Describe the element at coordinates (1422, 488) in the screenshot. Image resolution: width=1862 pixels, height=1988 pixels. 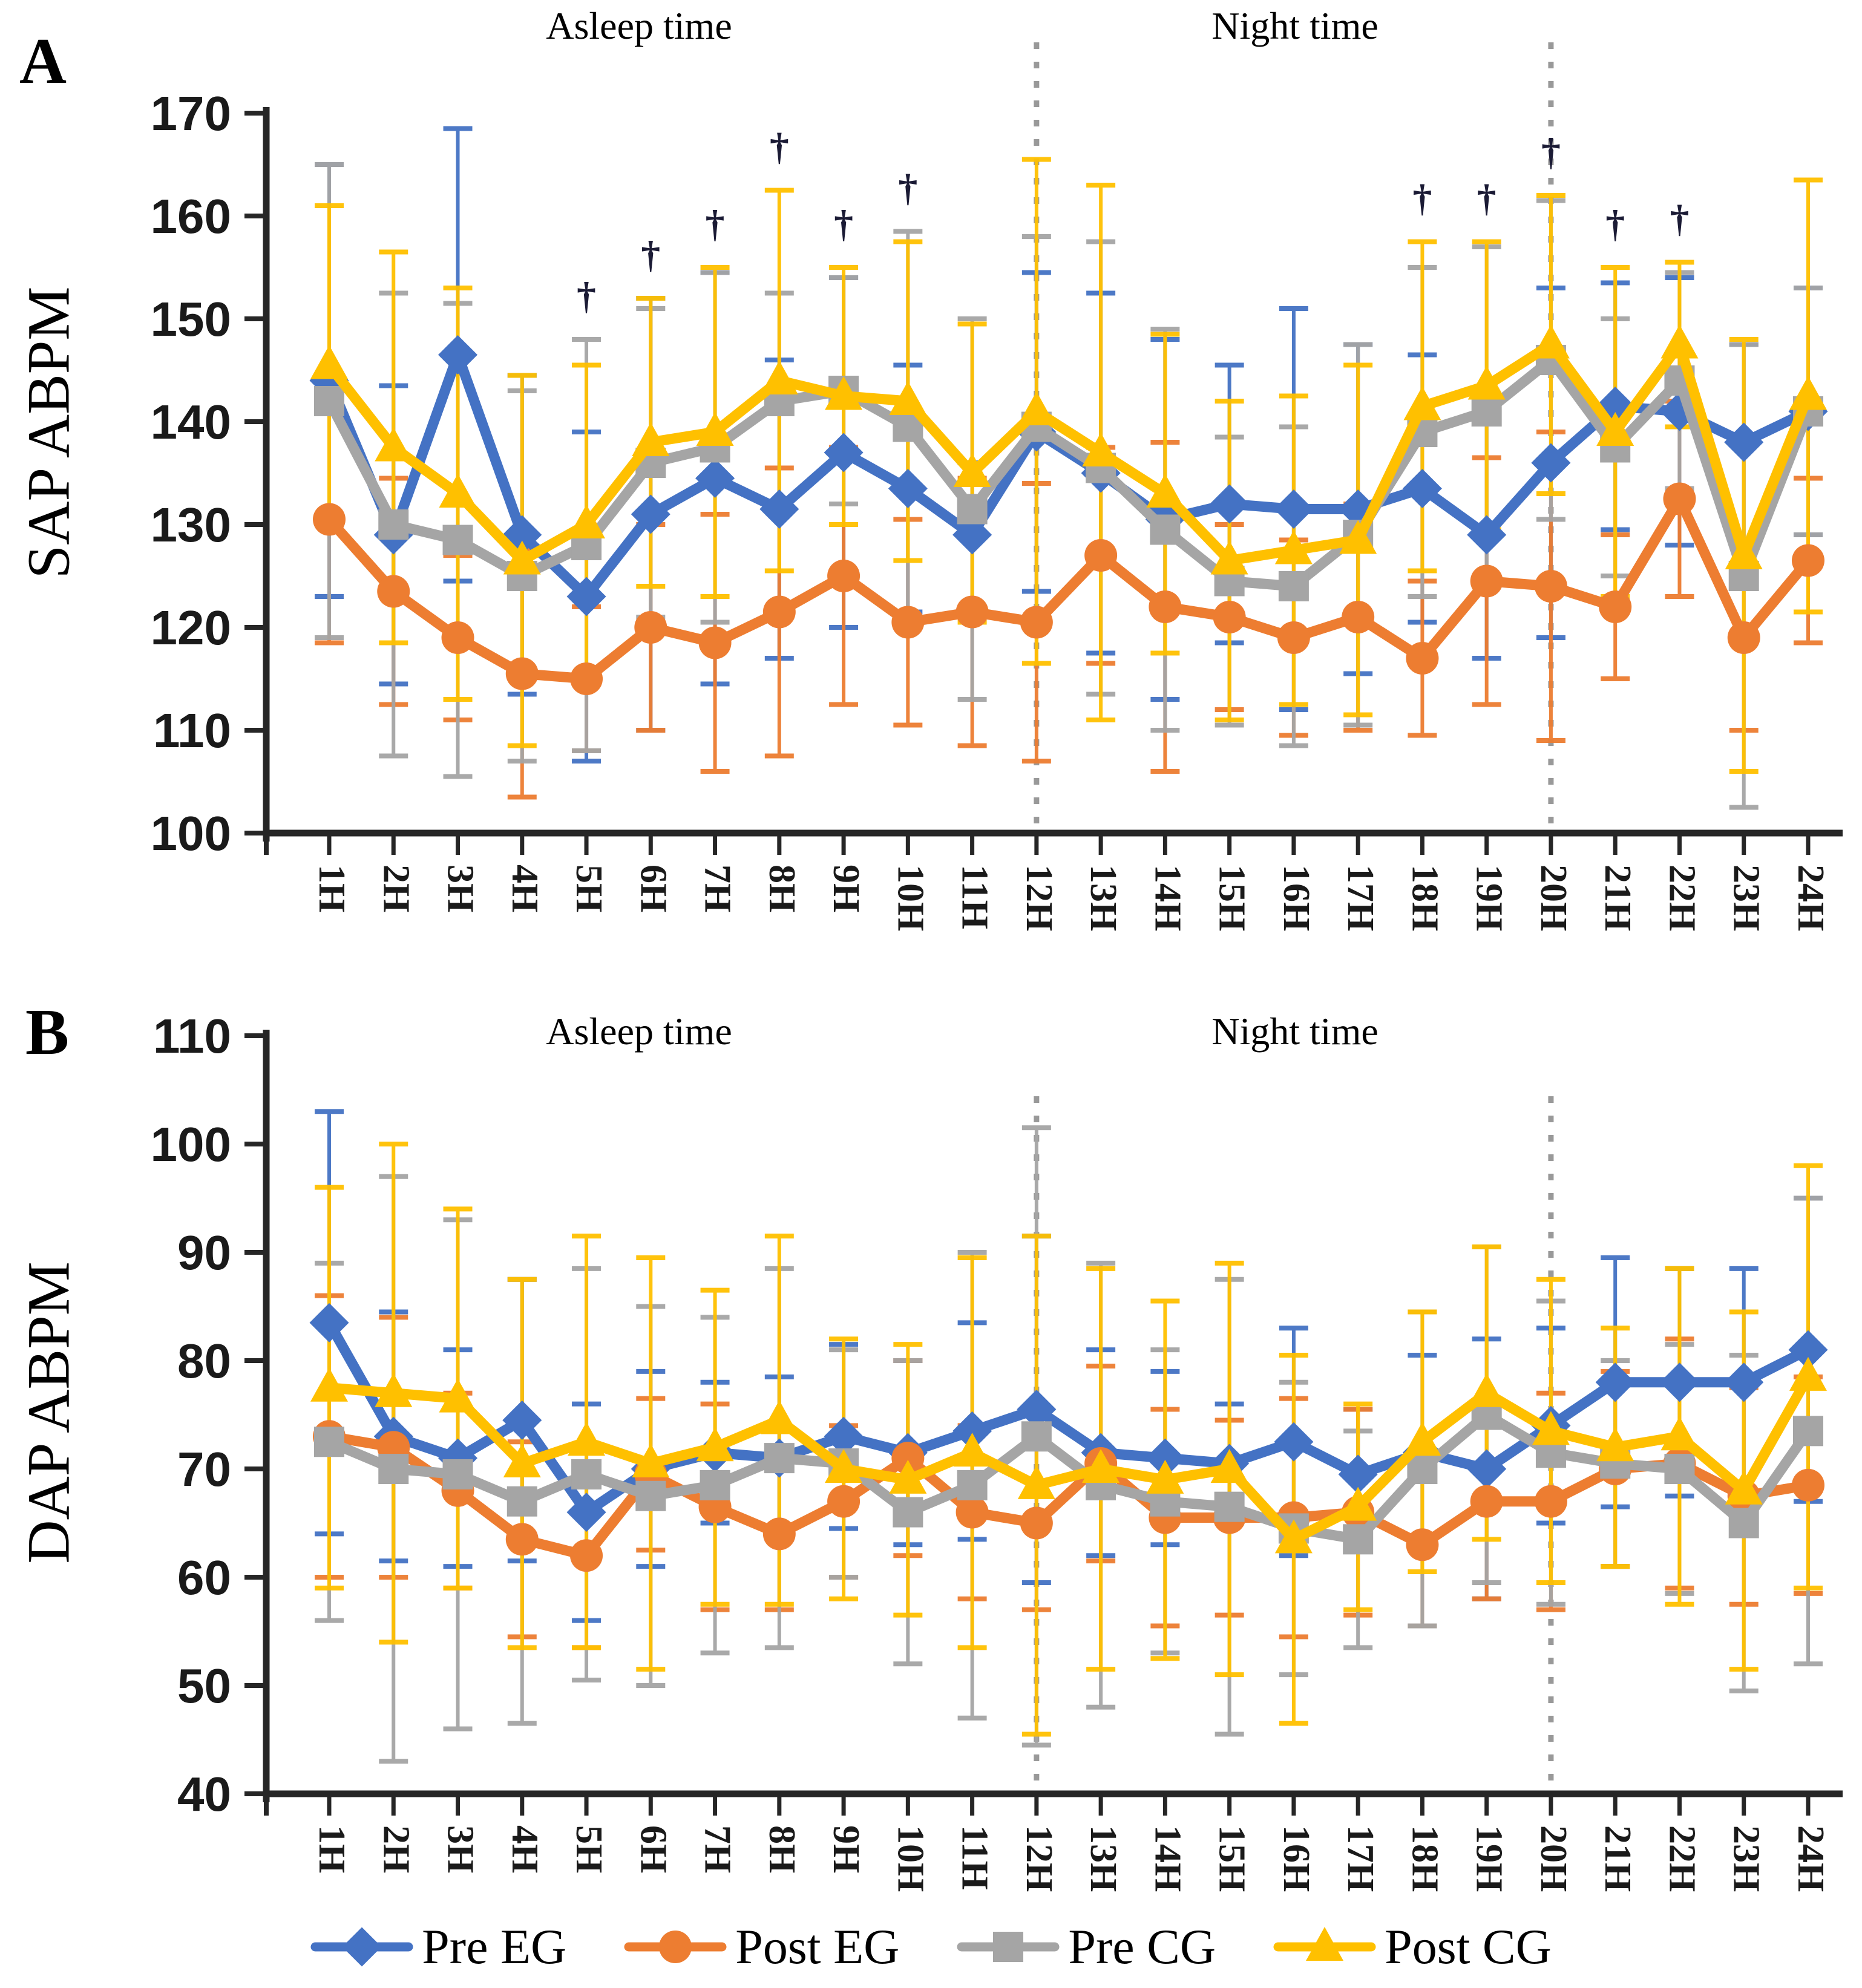
I see `marker-diamond-pre-eg-18H` at that location.